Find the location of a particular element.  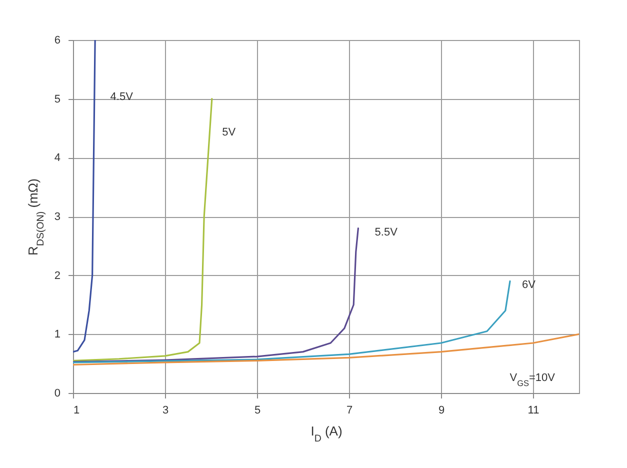

y-tick-label: 3 is located at coordinates (57, 217).